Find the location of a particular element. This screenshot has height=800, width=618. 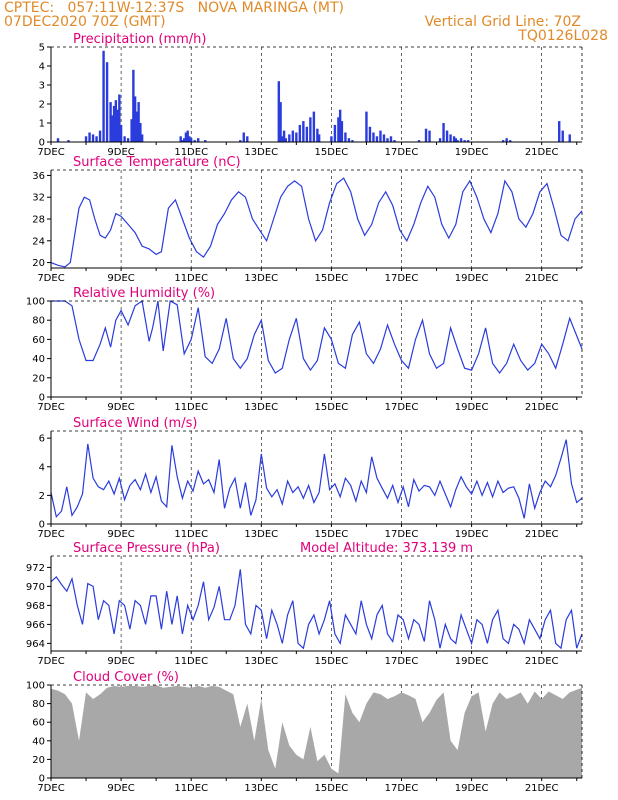

y-tick-label: 968 is located at coordinates (35, 606).